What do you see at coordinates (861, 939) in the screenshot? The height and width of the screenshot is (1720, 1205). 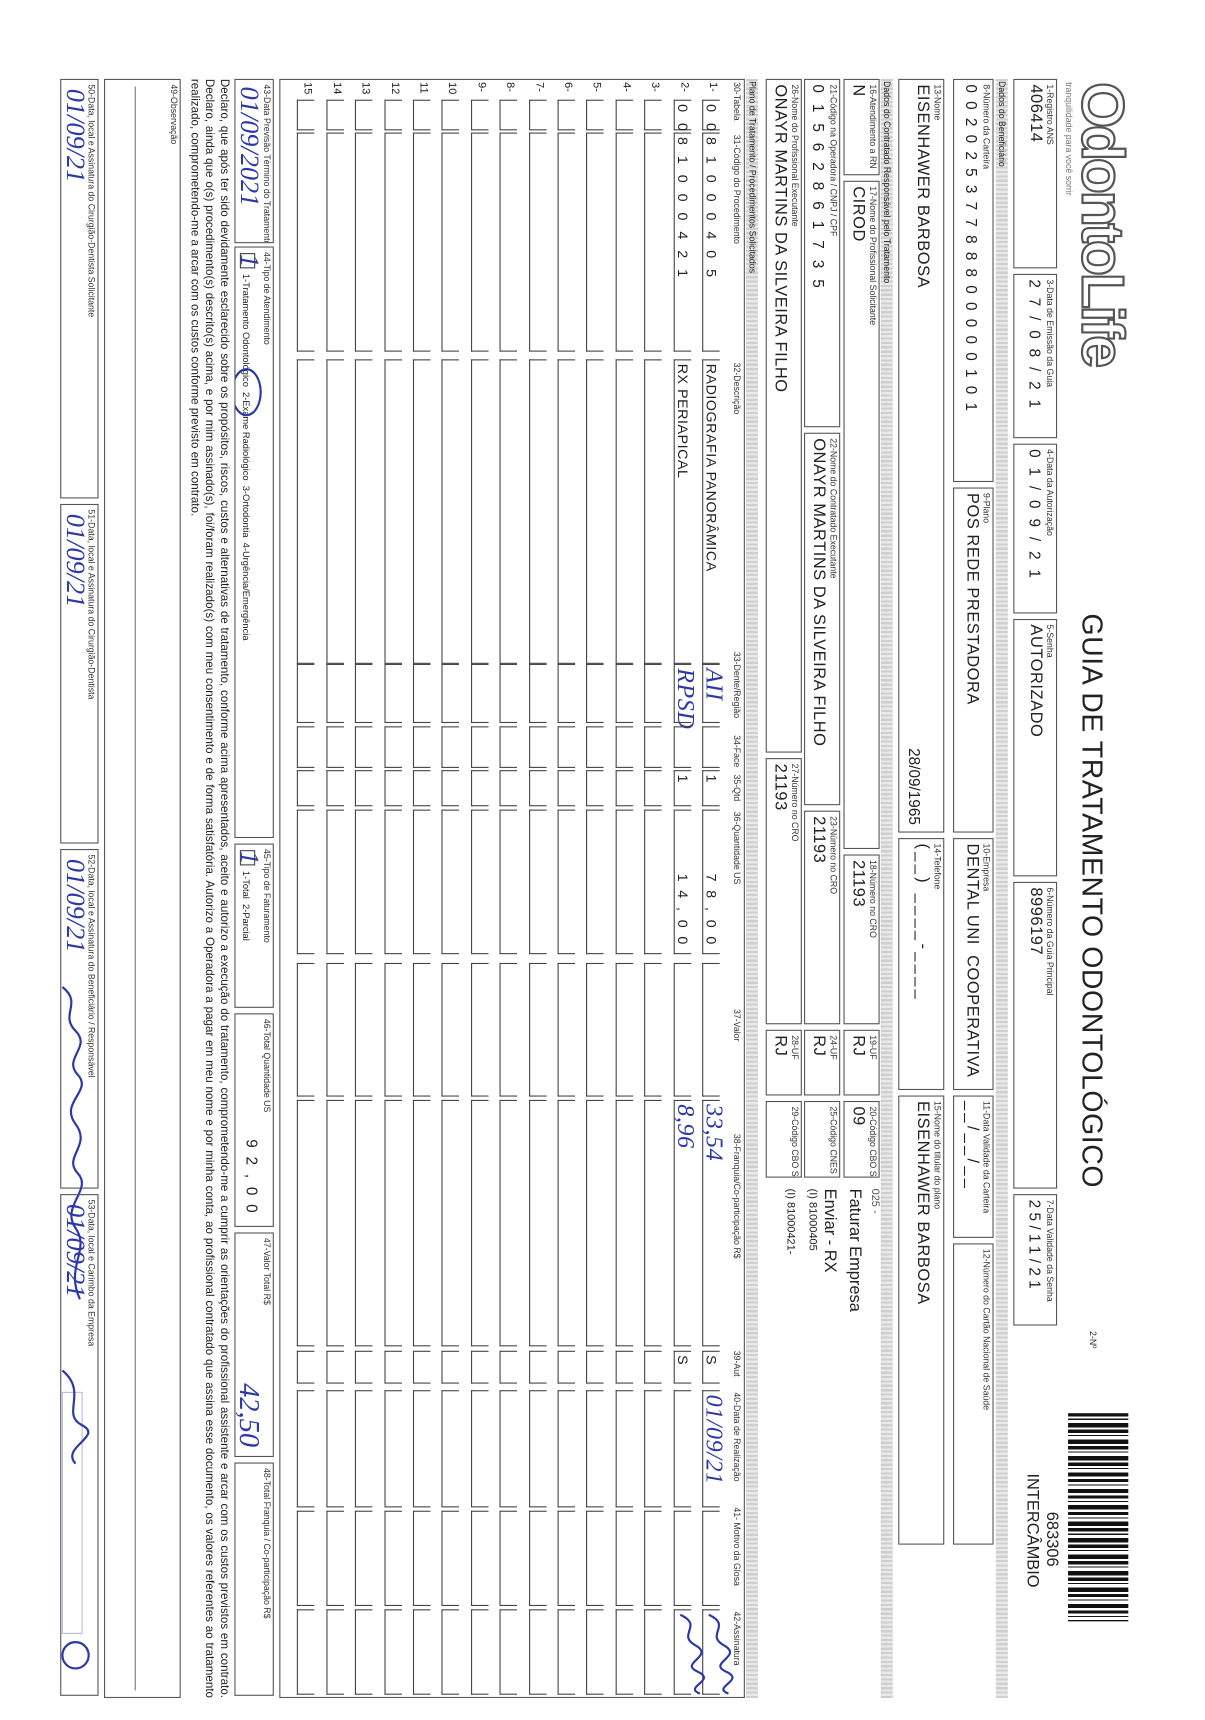 I see `cro-solicitante-field: 18-Número no CRO 21193` at bounding box center [861, 939].